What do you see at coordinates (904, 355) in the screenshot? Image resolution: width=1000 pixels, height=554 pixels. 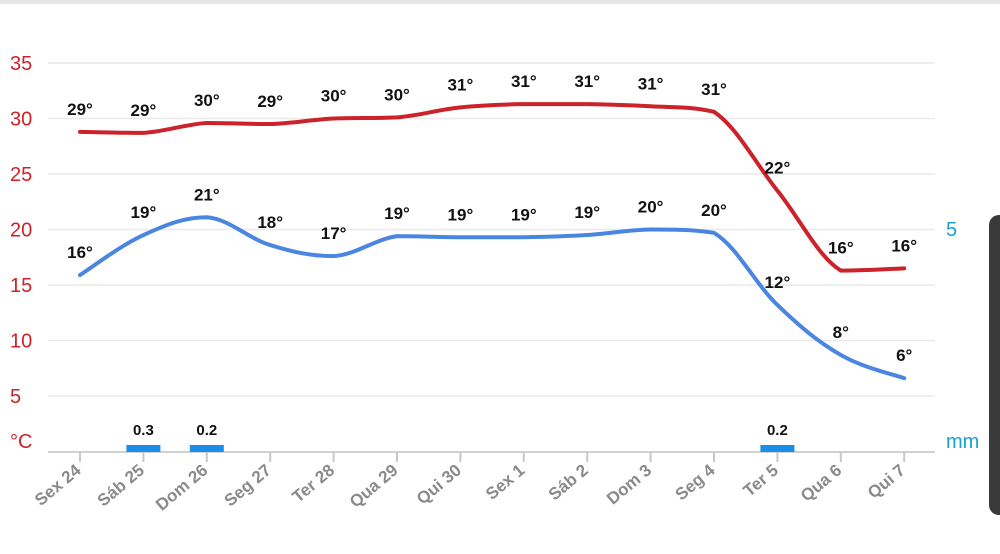 I see `point-label: 6°` at bounding box center [904, 355].